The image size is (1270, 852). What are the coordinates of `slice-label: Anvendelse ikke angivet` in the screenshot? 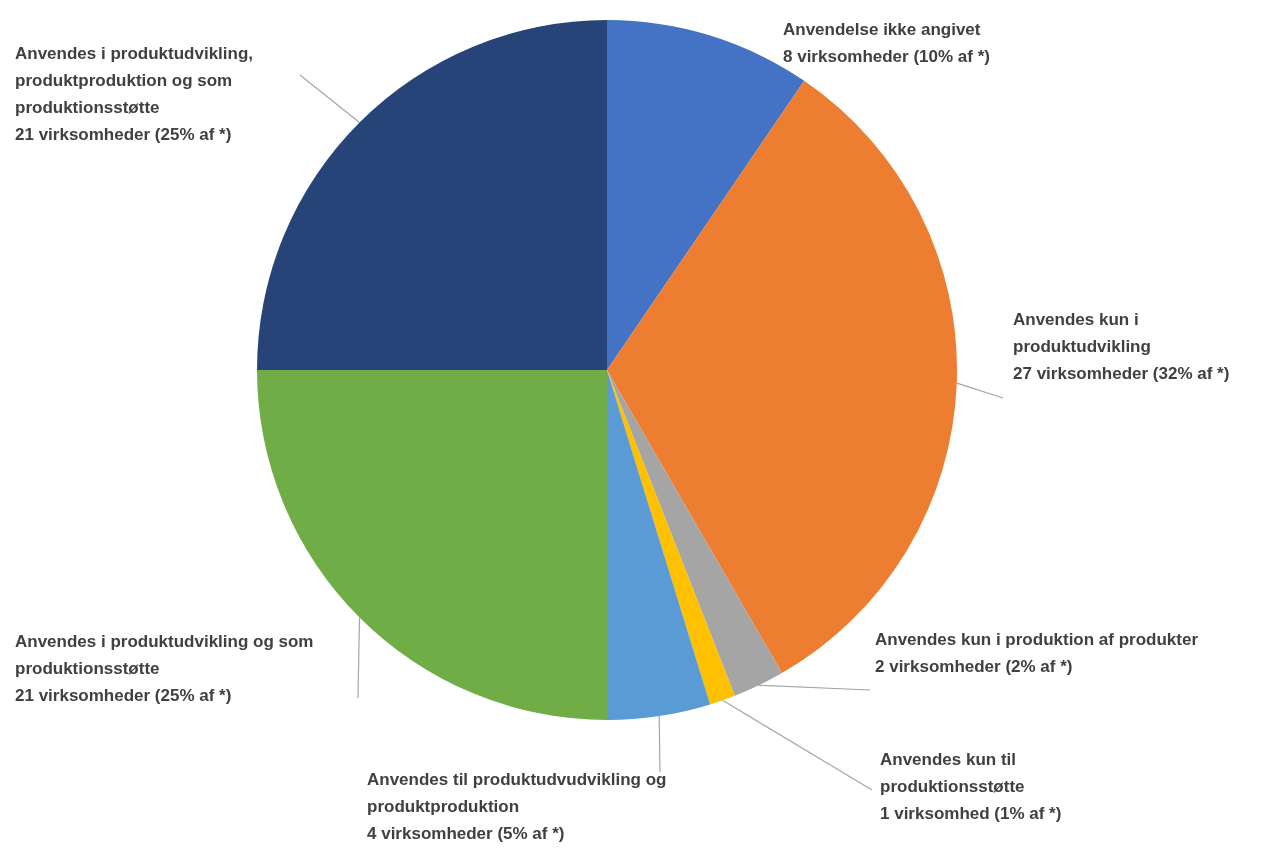 It's located at (882, 30).